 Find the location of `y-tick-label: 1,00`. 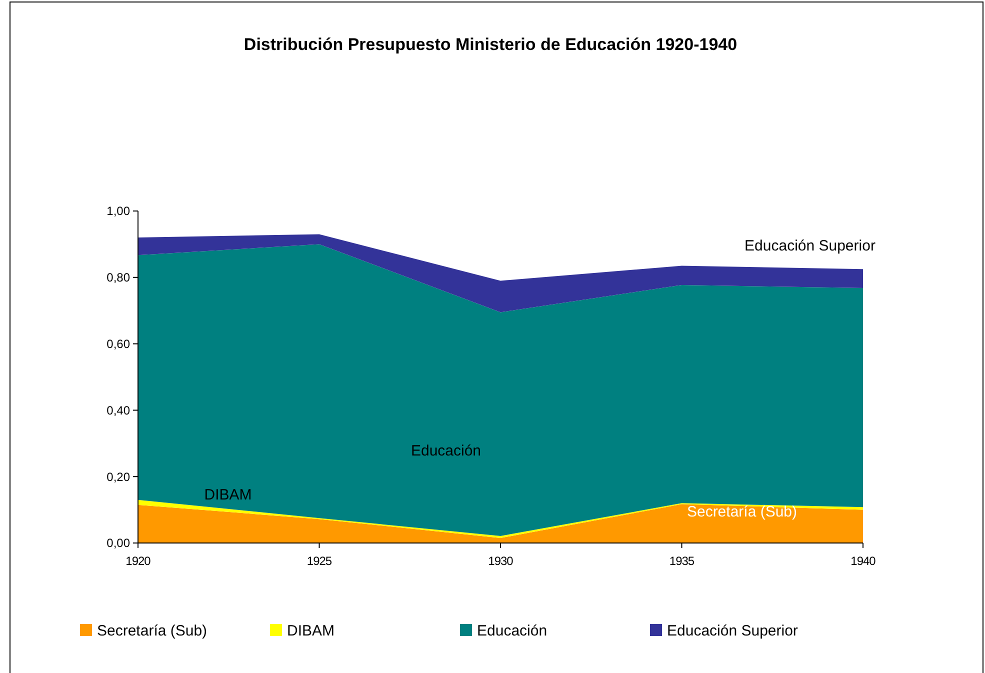

y-tick-label: 1,00 is located at coordinates (118, 211).